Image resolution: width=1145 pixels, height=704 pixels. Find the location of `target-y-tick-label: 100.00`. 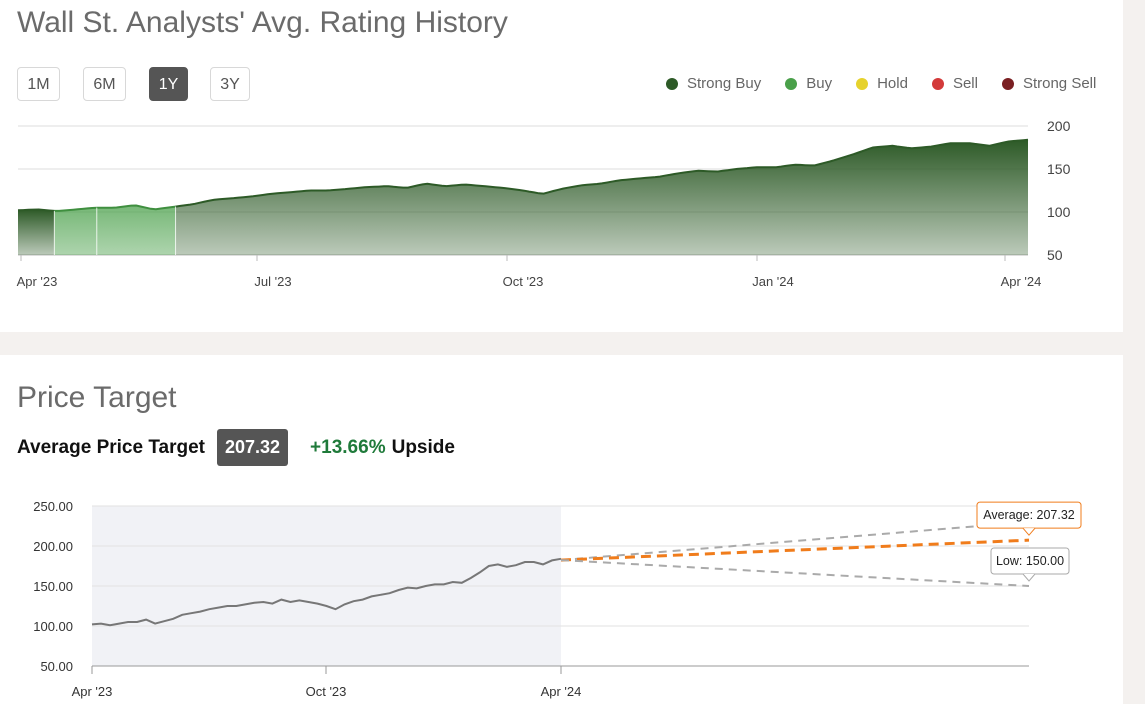

target-y-tick-label: 100.00 is located at coordinates (53, 626).